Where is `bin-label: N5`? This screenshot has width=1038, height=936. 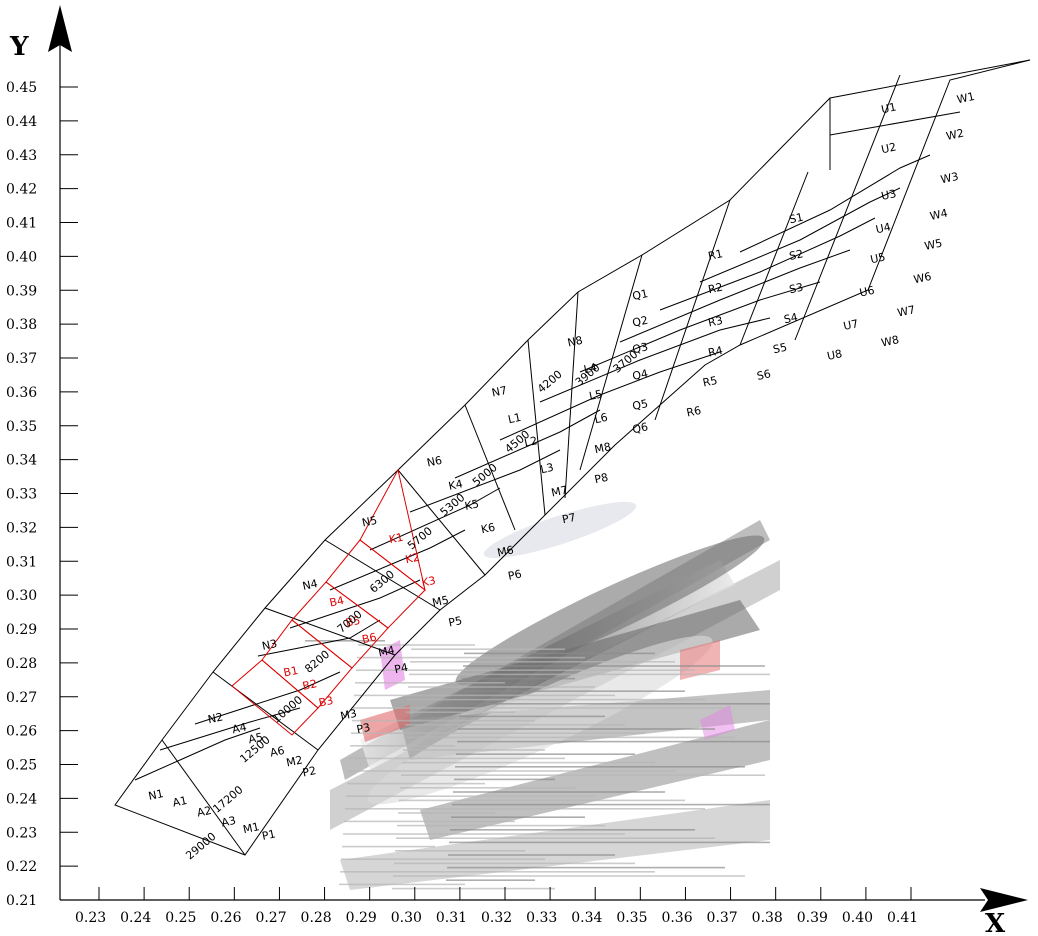 bin-label: N5 is located at coordinates (370, 522).